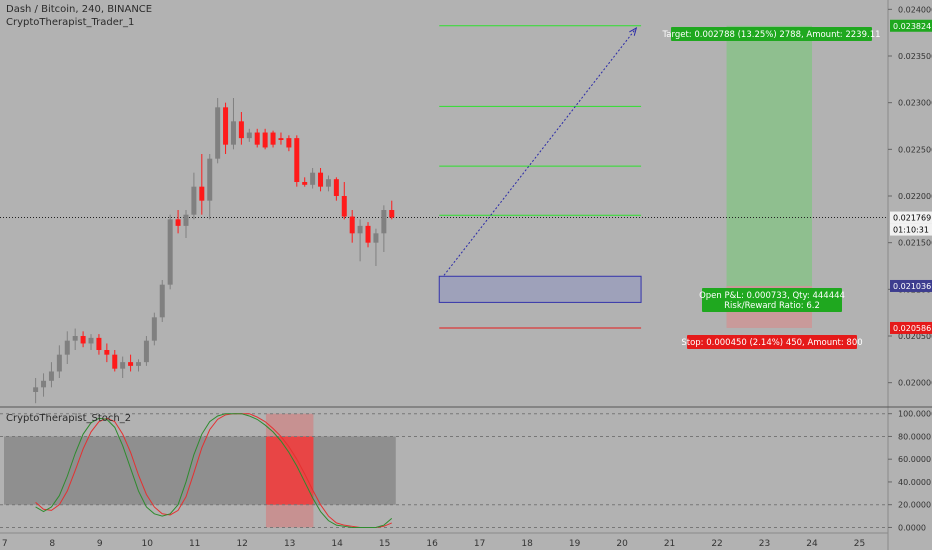 Image resolution: width=932 pixels, height=550 pixels. What do you see at coordinates (200, 470) in the screenshot?
I see `stoch-band` at bounding box center [200, 470].